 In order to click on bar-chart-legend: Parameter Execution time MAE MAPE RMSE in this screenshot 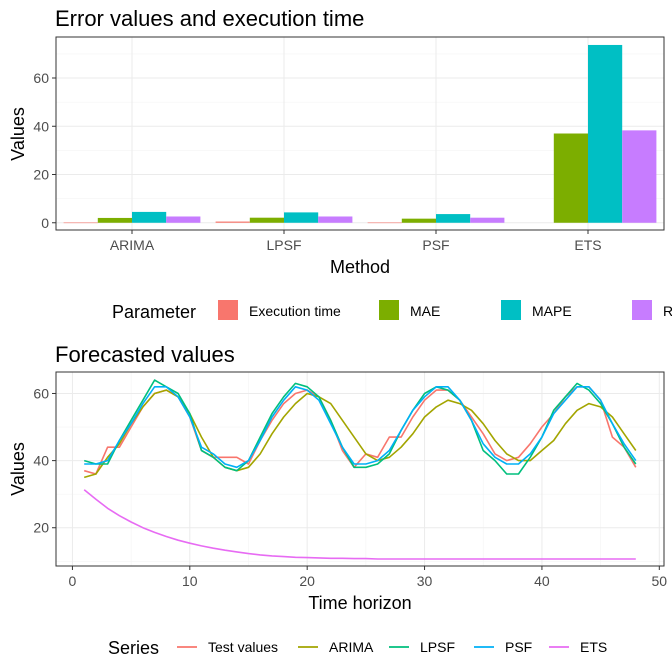, I will do `click(392, 311)`.